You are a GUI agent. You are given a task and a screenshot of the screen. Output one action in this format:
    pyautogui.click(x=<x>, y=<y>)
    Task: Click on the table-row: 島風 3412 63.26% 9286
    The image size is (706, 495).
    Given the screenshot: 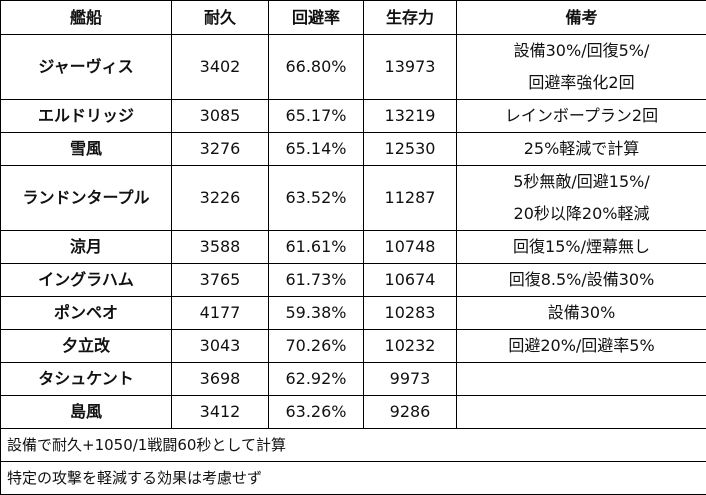 What is the action you would take?
    pyautogui.click(x=353, y=412)
    